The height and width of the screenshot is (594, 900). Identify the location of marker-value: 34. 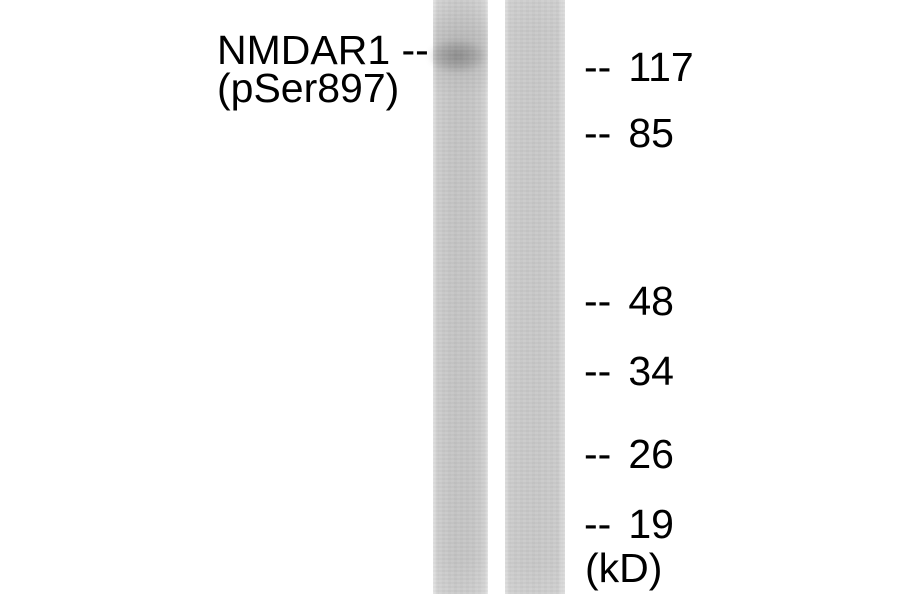
(651, 371).